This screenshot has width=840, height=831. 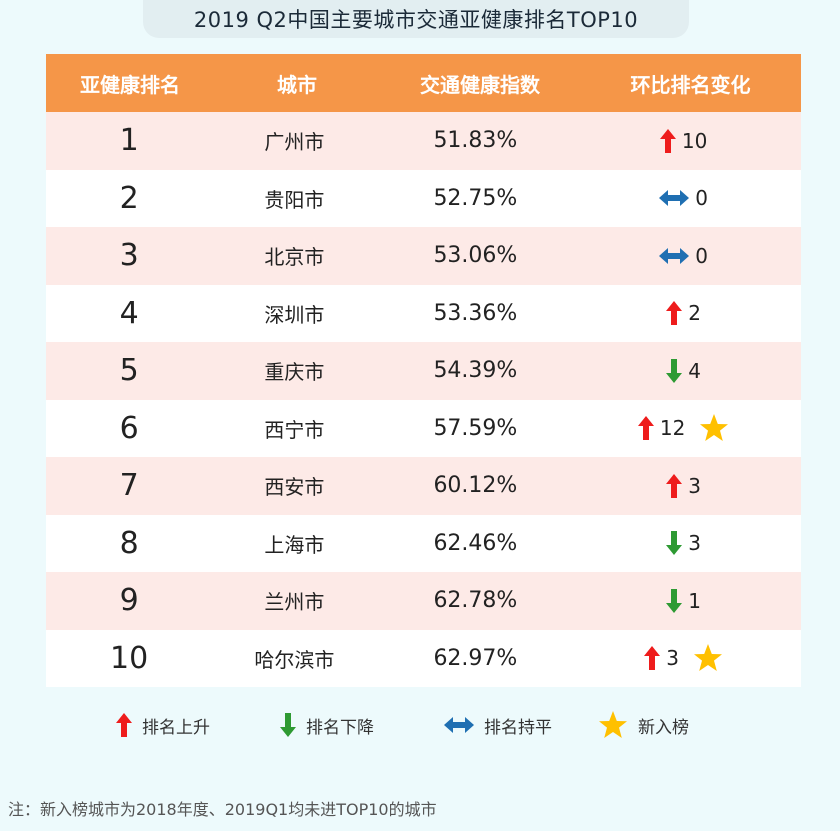 I want to click on header-change: 环比排名变化, so click(x=690, y=84).